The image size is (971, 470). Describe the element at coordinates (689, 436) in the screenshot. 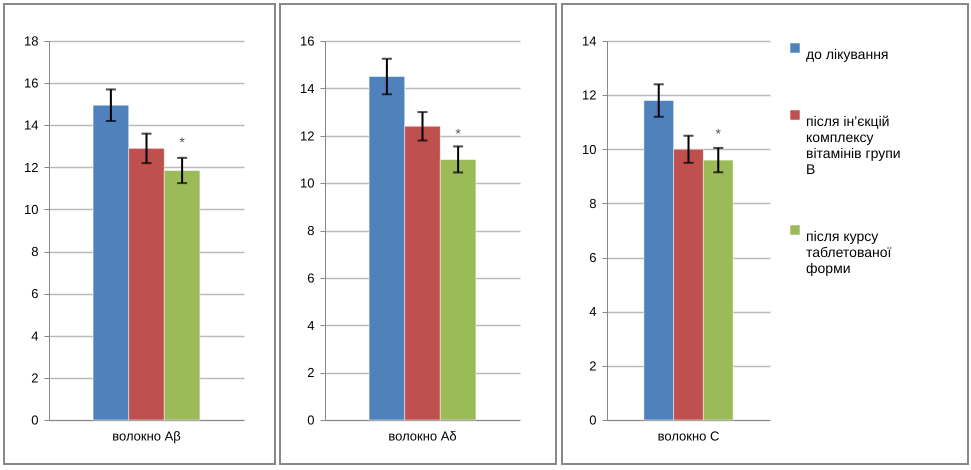

I see `x-tick-label: волокно C` at that location.